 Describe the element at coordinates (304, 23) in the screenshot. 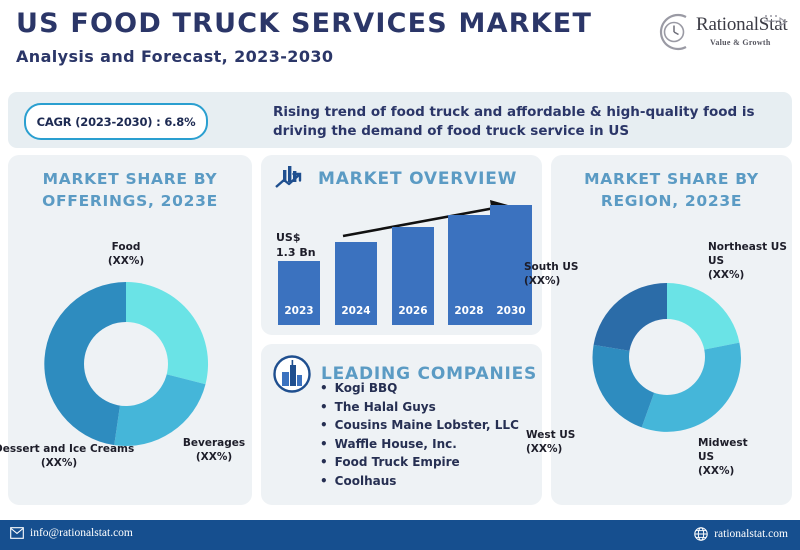

I see `page-title: US FOOD TRUCK SERVICES MARKET` at that location.